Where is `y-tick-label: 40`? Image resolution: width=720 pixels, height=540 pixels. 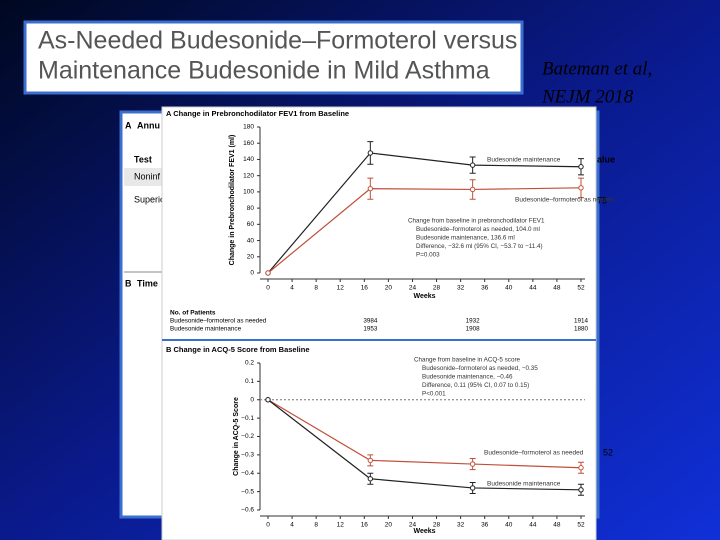 y-tick-label: 40 is located at coordinates (251, 240).